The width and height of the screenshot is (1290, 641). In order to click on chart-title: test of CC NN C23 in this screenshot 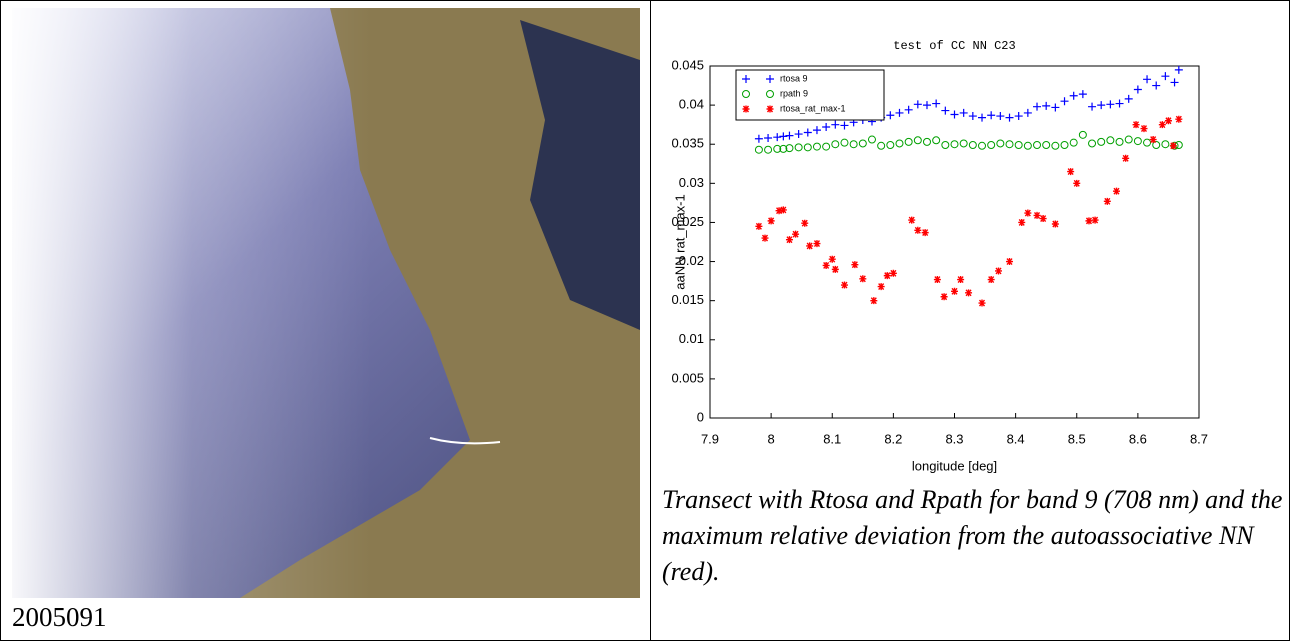, I will do `click(954, 46)`.